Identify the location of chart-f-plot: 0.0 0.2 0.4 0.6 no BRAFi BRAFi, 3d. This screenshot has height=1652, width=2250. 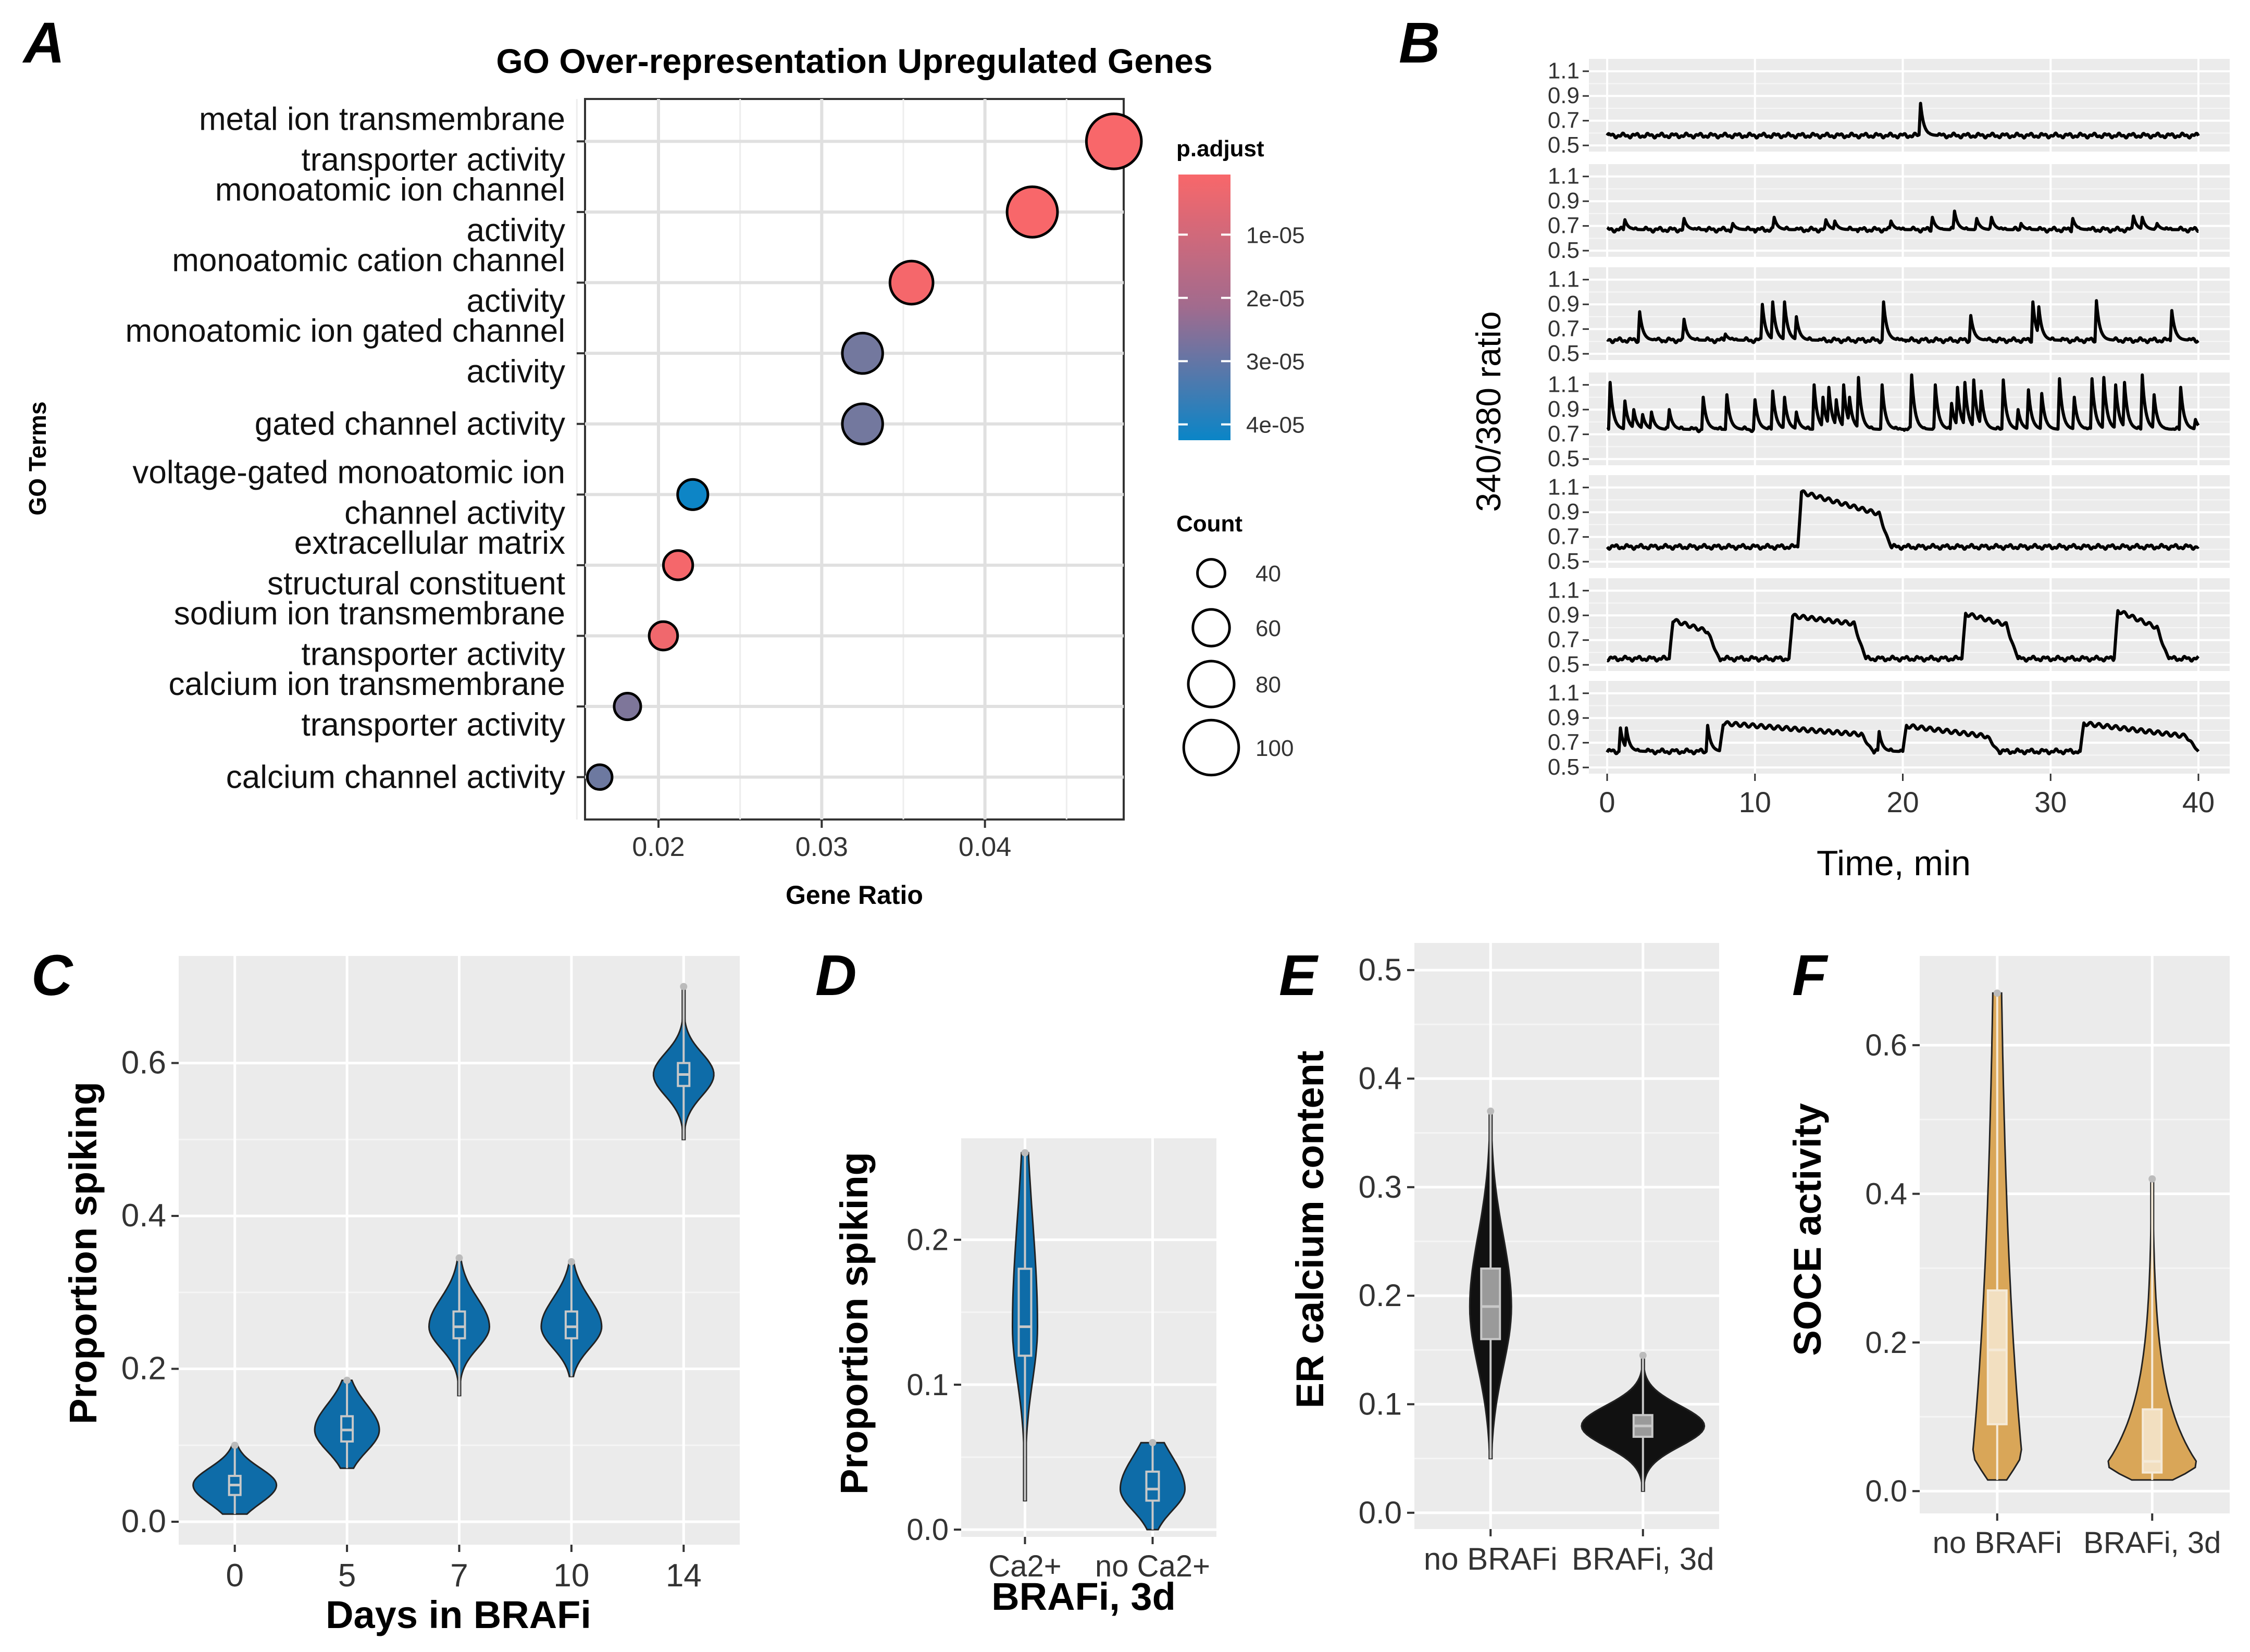
(2047, 1258).